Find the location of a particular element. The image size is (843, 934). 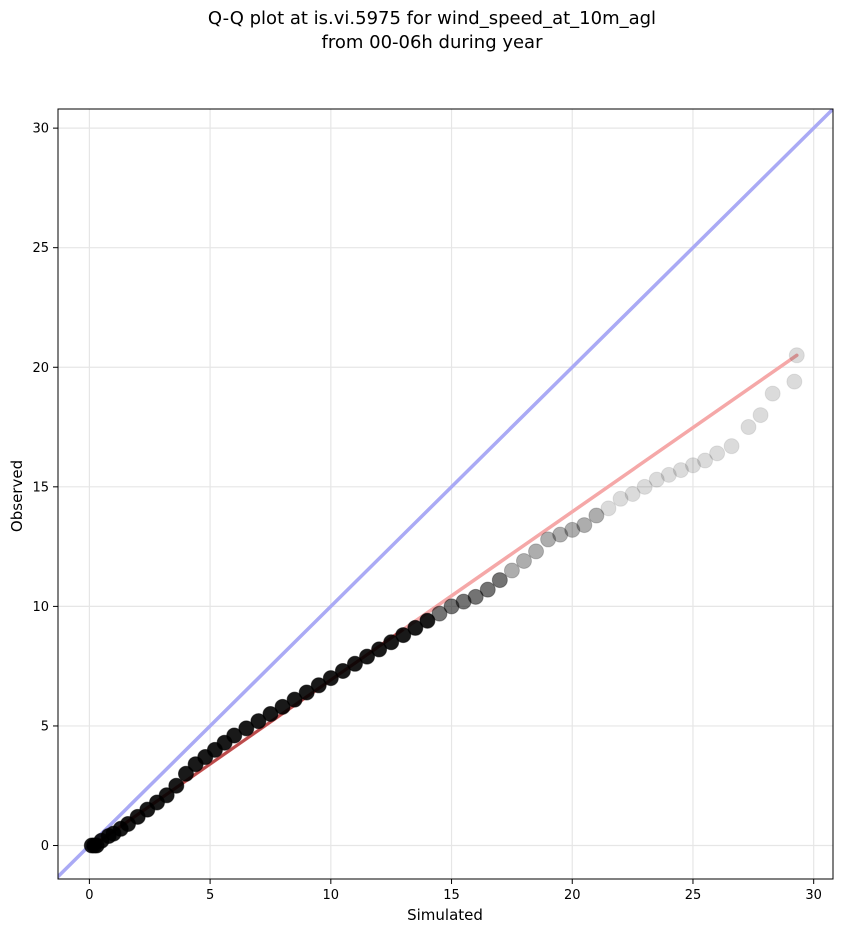

x-tick-label: 15 is located at coordinates (451, 895).